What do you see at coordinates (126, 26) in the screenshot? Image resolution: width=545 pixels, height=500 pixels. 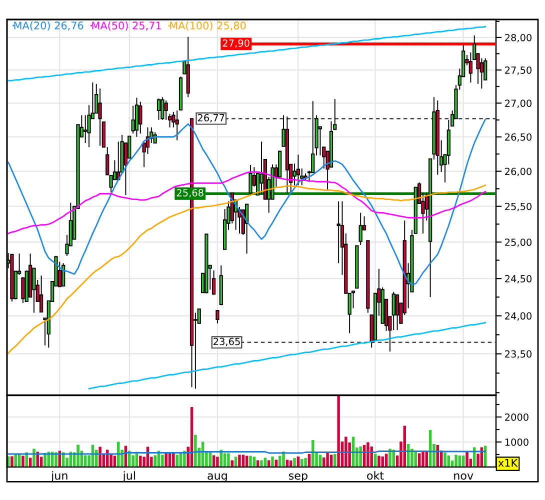 I see `legend-label: MA(50) 25,71` at bounding box center [126, 26].